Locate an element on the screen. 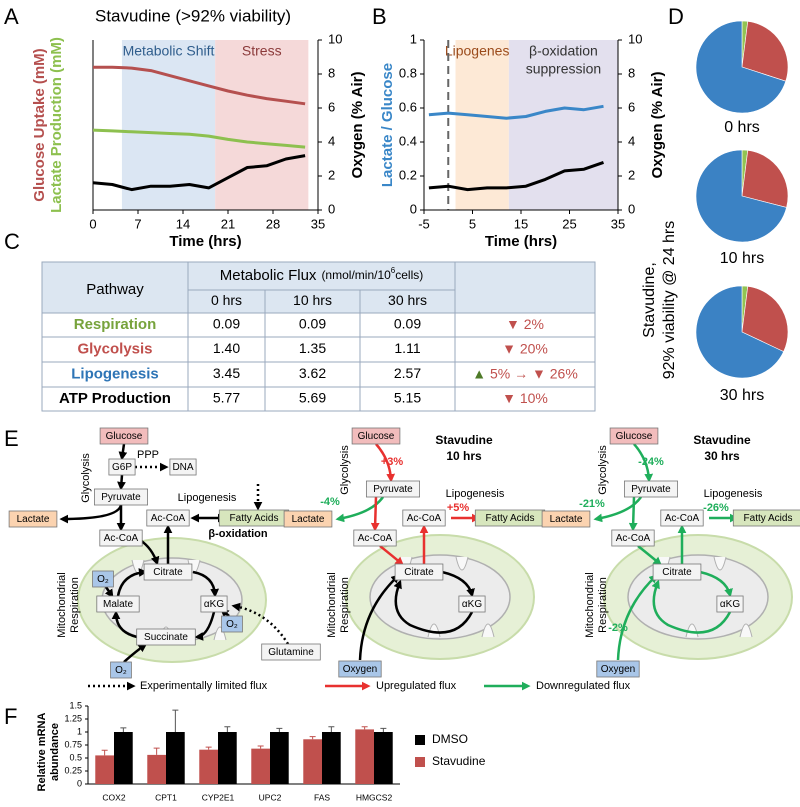 The image size is (800, 807). x-tick-label: FAS is located at coordinates (322, 797).